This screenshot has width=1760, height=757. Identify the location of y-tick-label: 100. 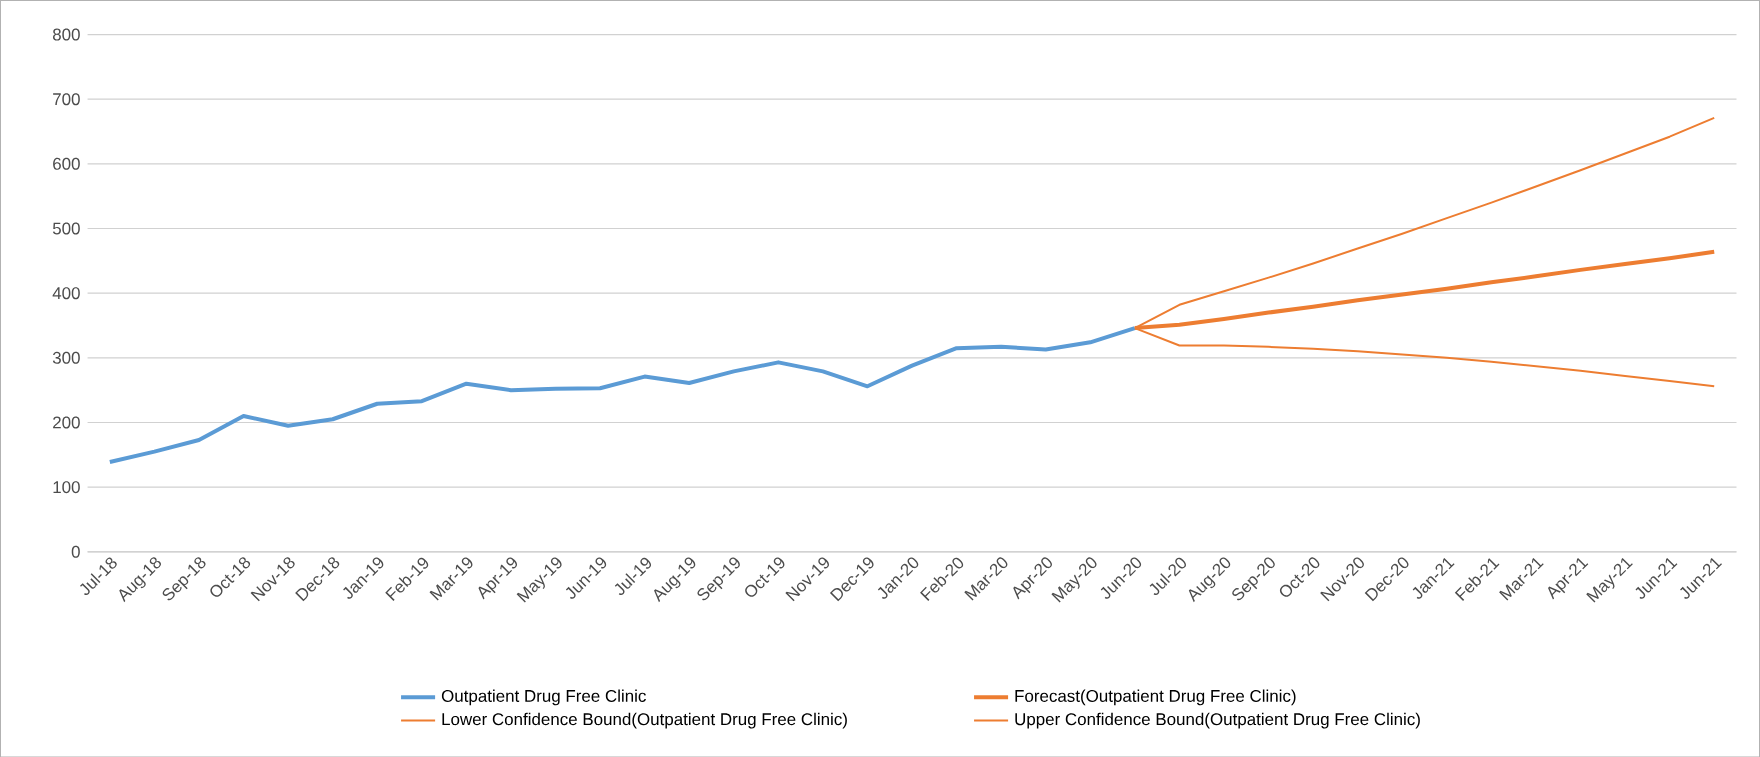
(66, 486).